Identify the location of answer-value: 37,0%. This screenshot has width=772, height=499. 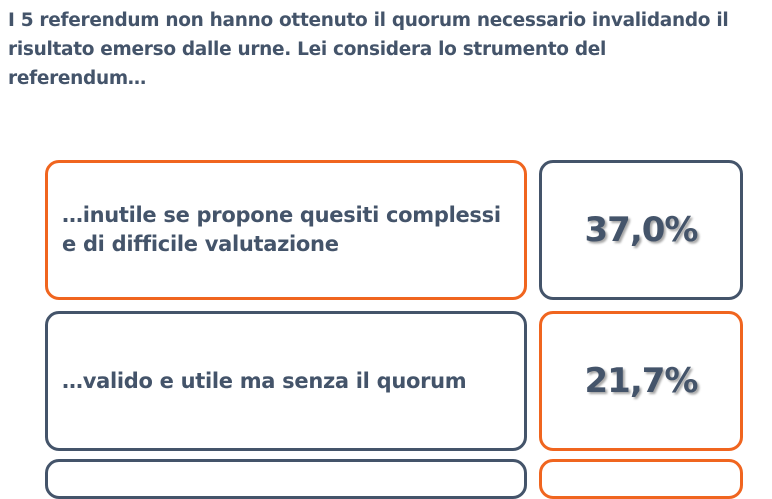
(641, 230).